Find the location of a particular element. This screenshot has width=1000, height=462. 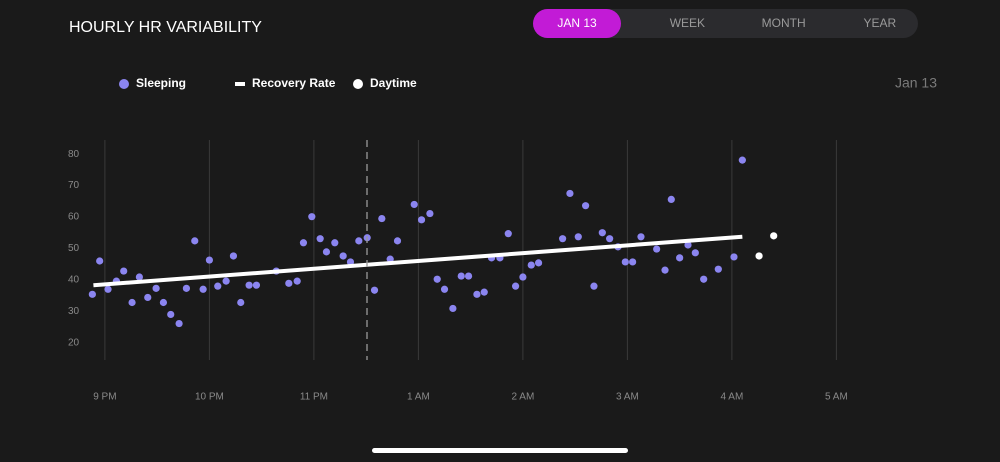

y-tick-label: 70 is located at coordinates (74, 185).